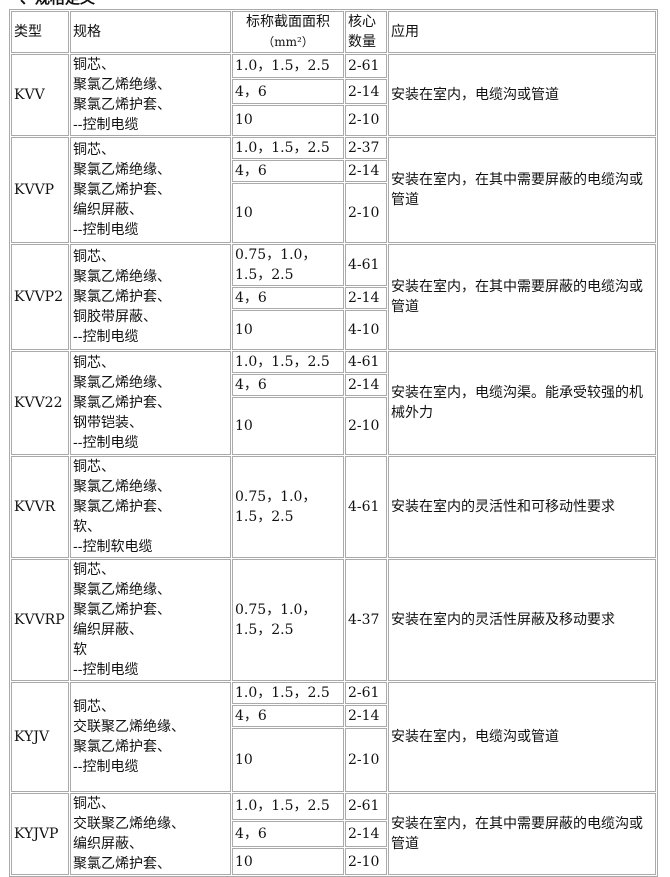 The height and width of the screenshot is (877, 670). Describe the element at coordinates (366, 330) in the screenshot. I see `core-count: 4-10` at that location.